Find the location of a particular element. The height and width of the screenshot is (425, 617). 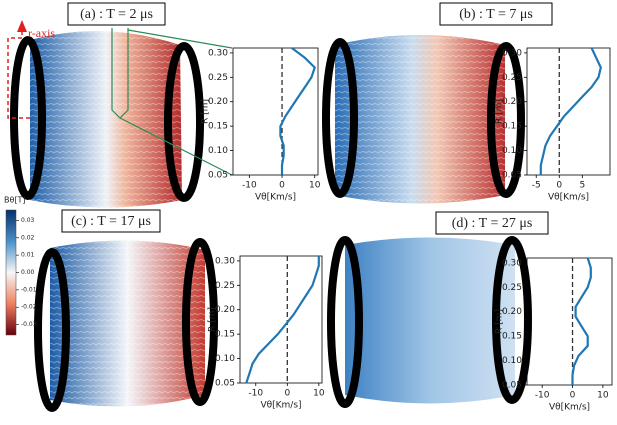

colorbar-tick-label: 0.03 is located at coordinates (28, 220).